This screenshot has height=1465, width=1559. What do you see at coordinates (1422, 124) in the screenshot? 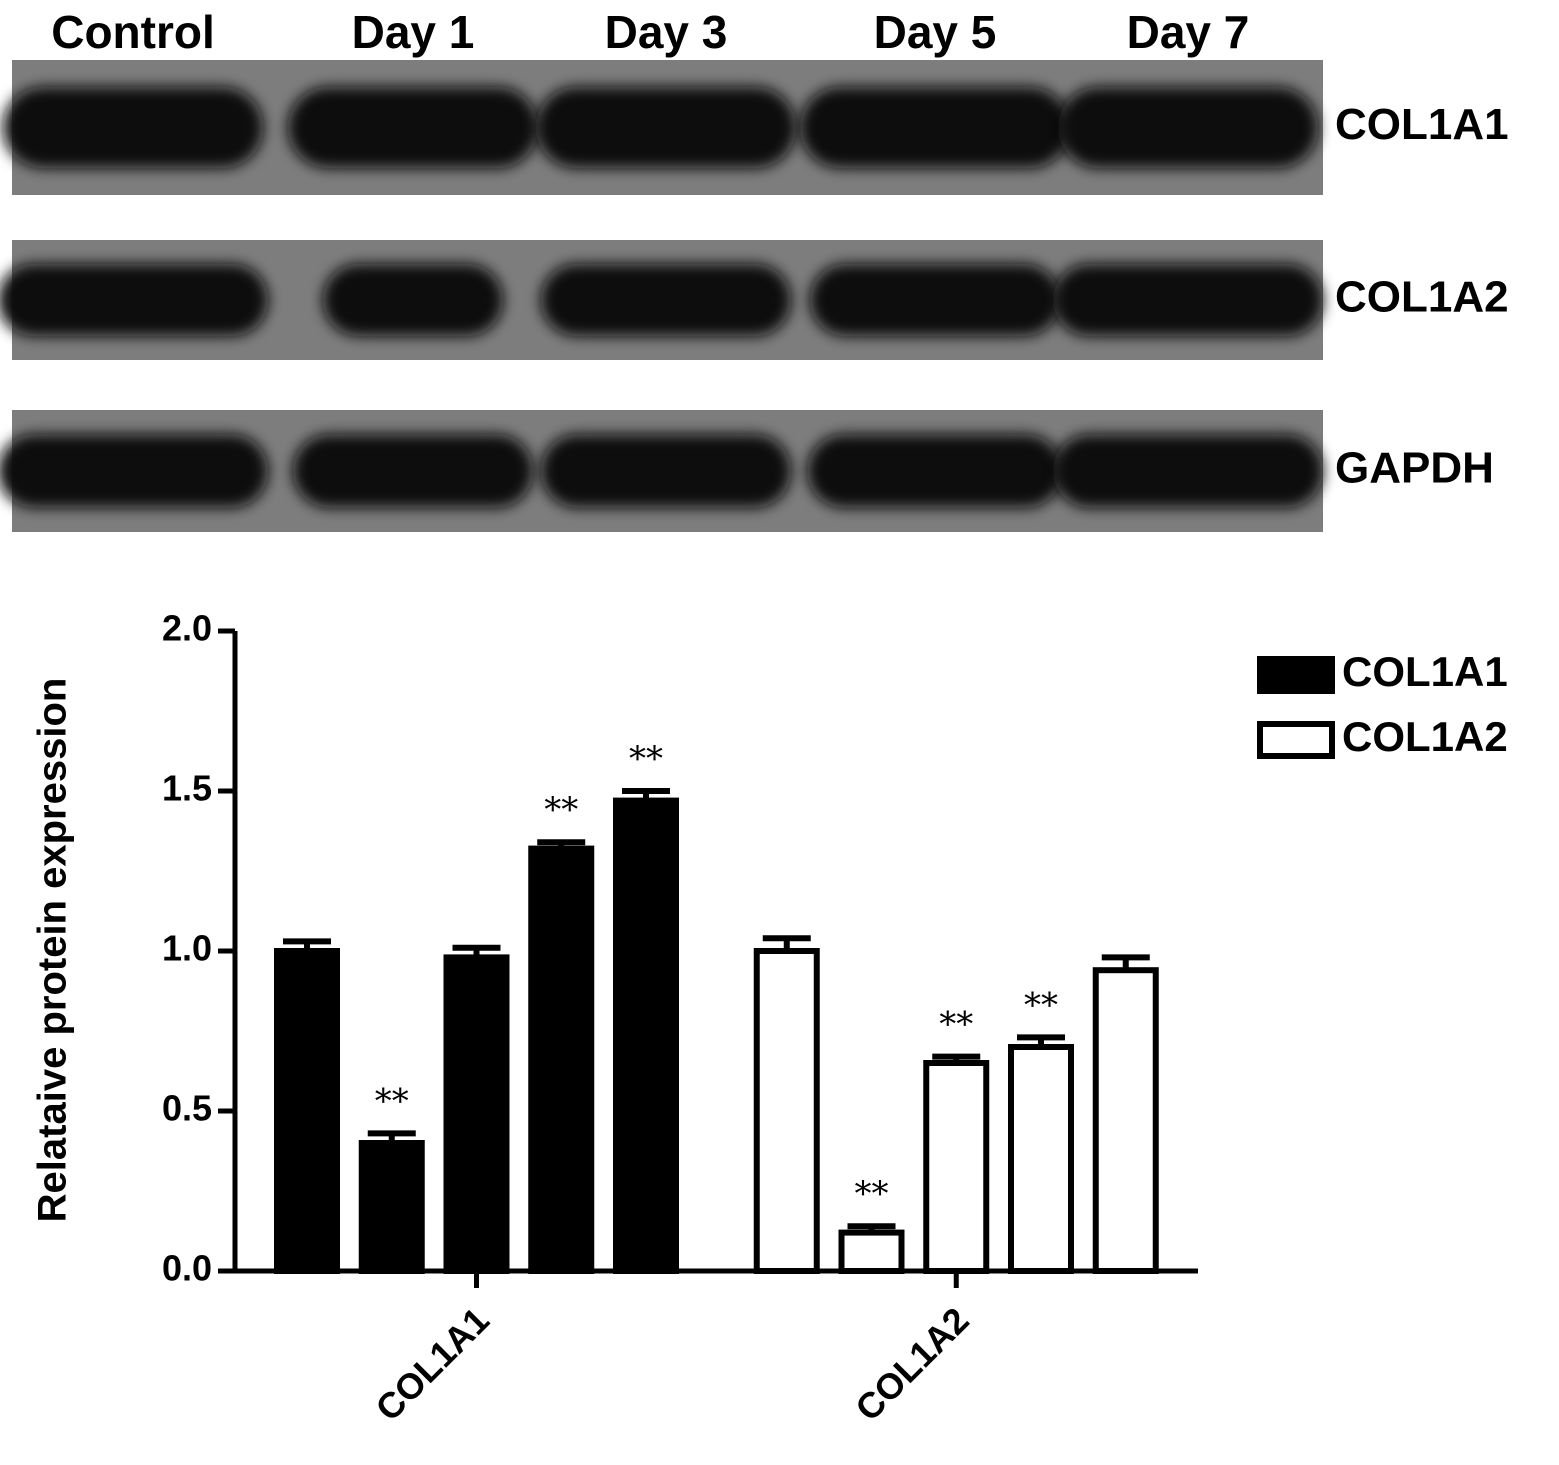
I see `band-label: COL1A1` at bounding box center [1422, 124].